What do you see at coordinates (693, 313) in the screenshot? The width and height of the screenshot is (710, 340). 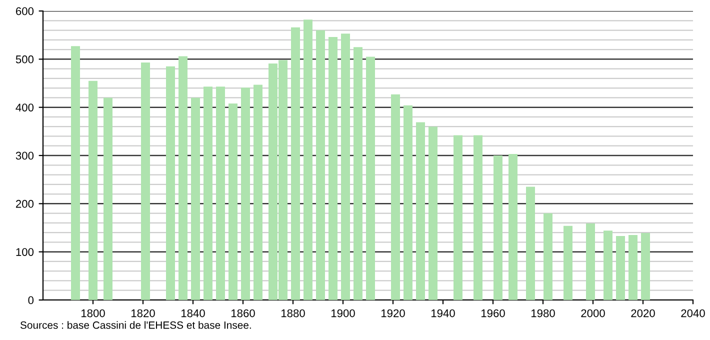 I see `x-tick-label: 2040` at bounding box center [693, 313].